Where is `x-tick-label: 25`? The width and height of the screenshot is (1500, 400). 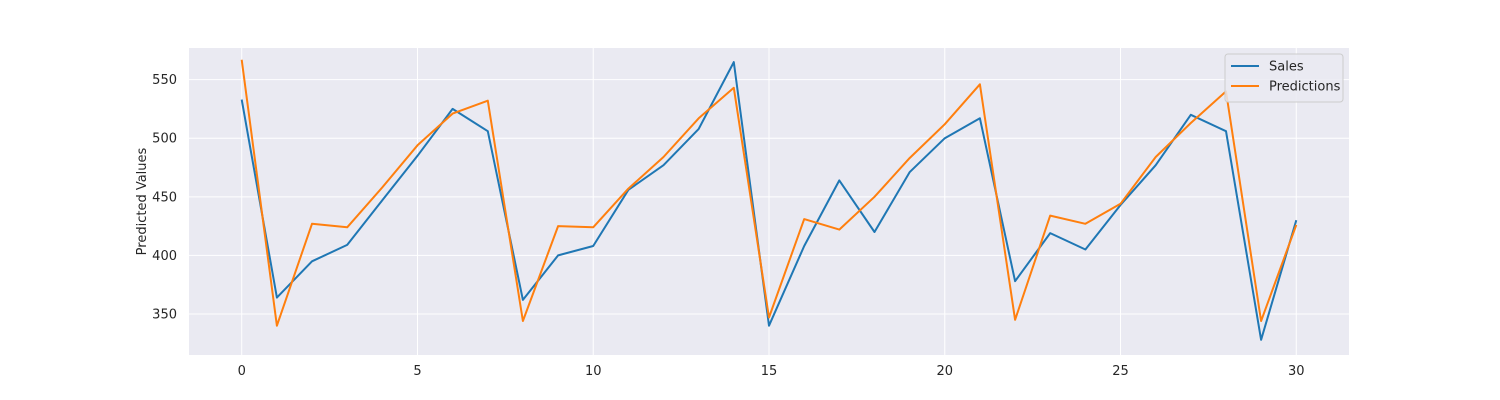 x-tick-label: 25 is located at coordinates (1120, 371).